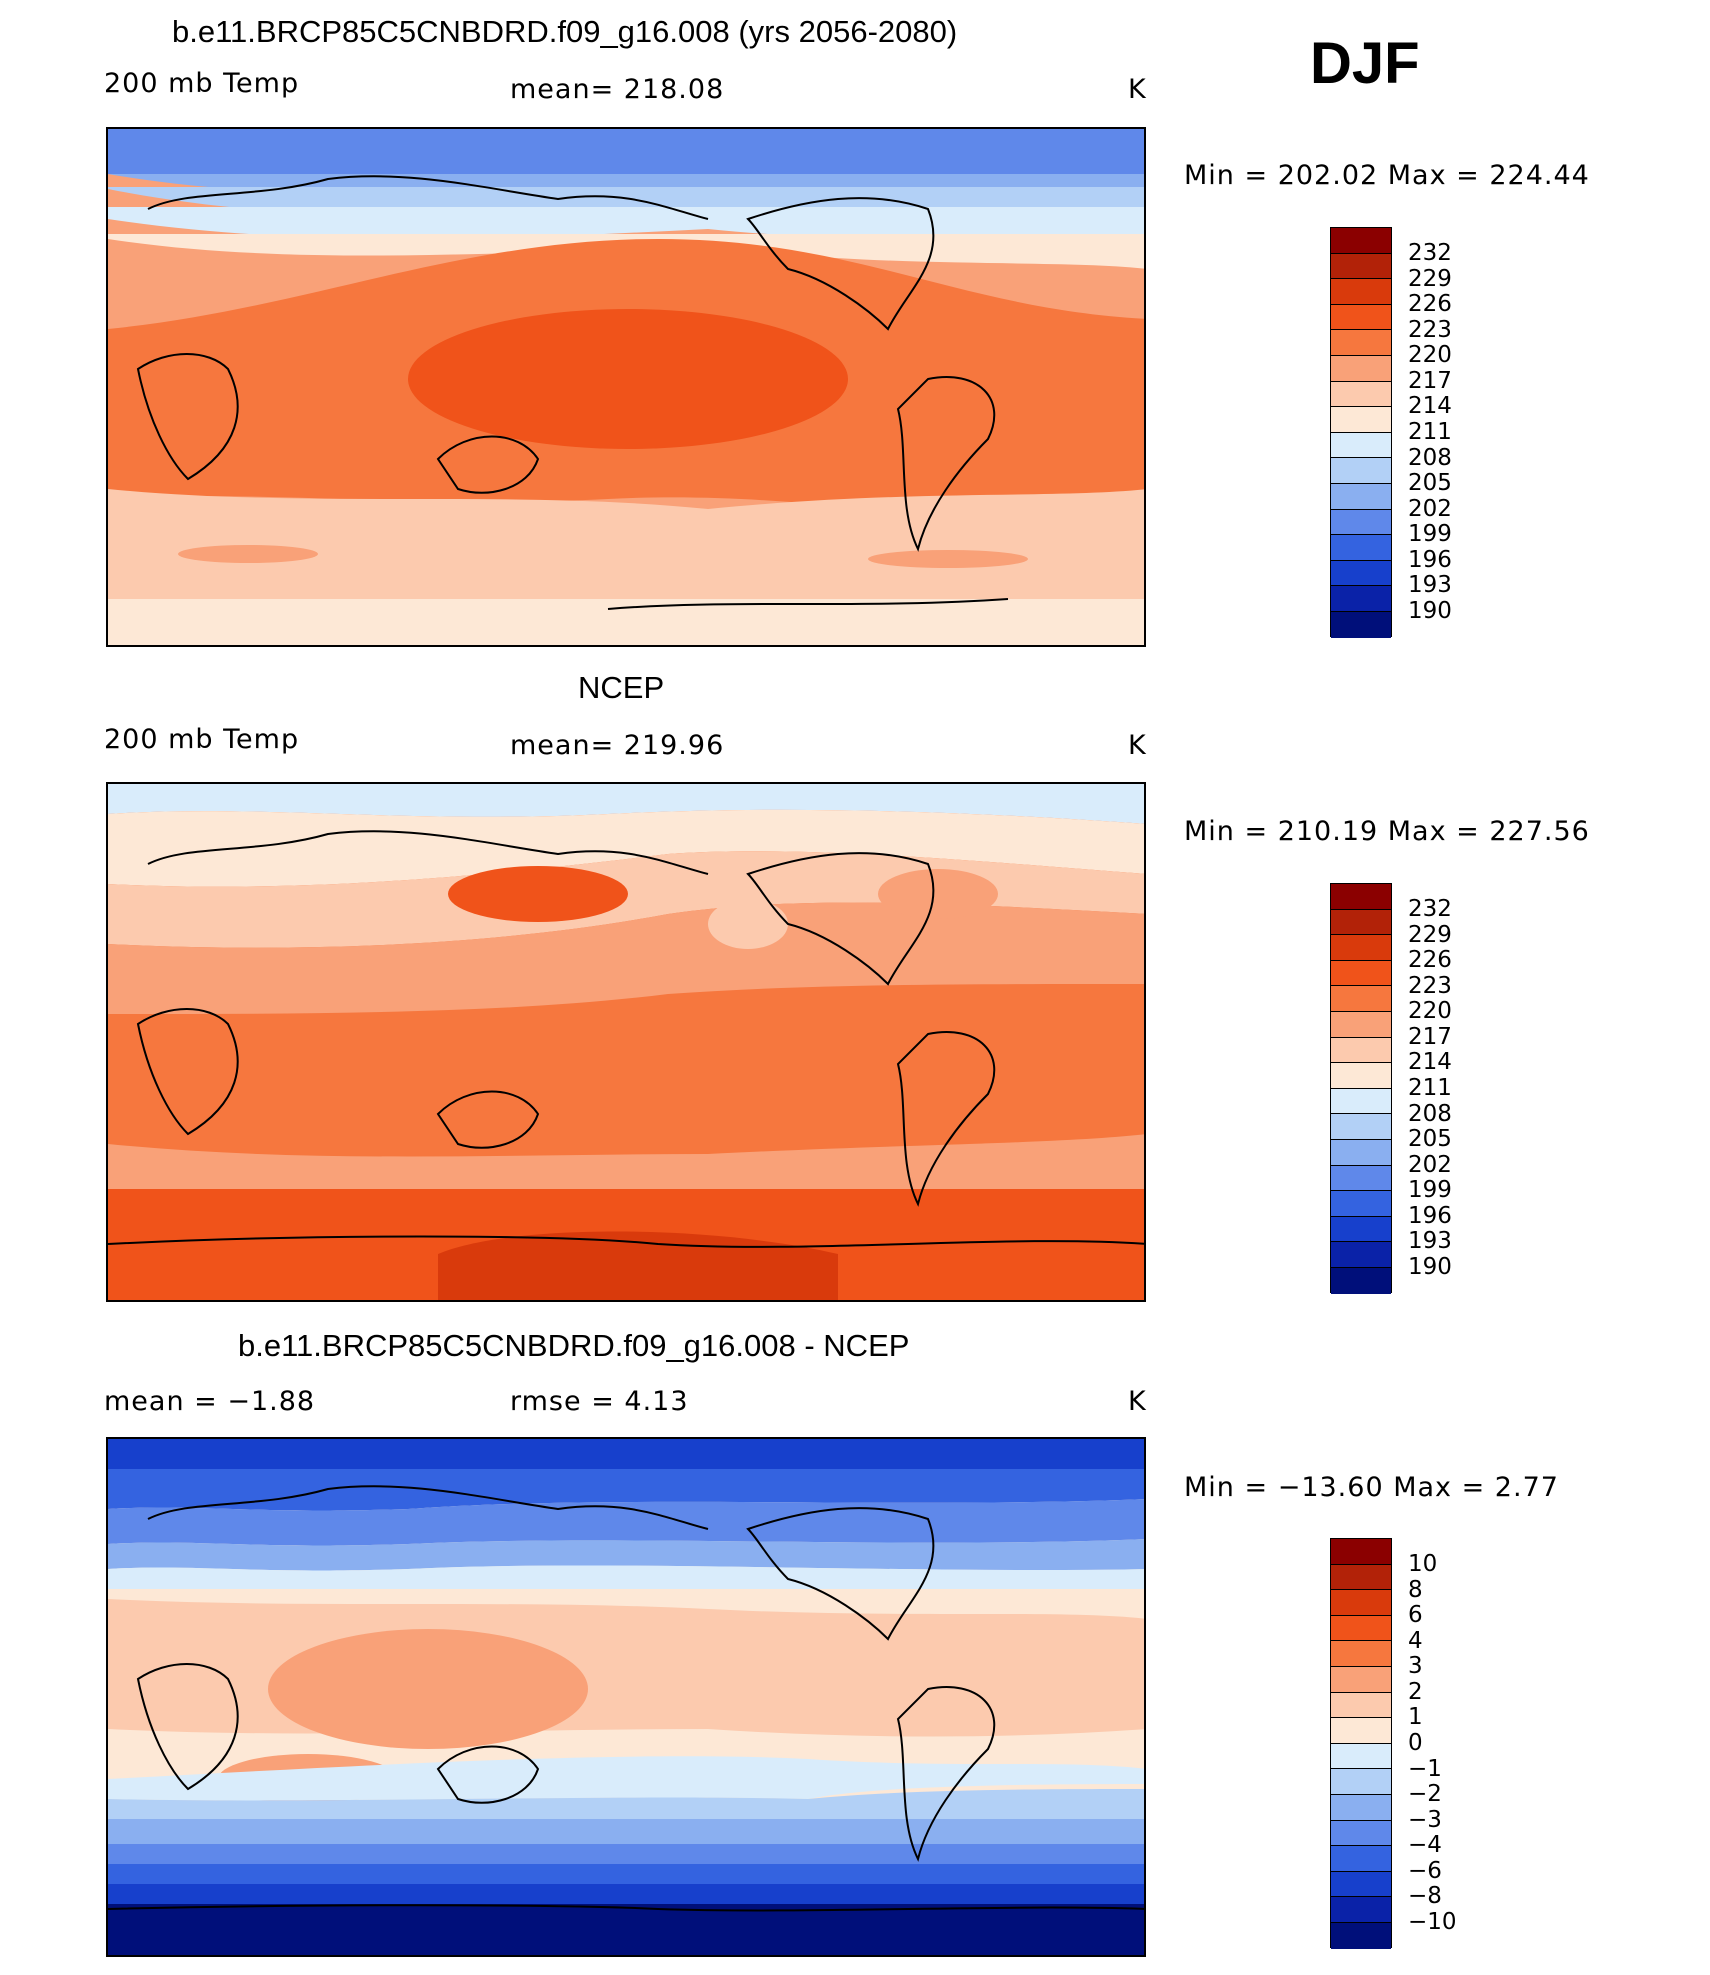 The image size is (1710, 1975). Describe the element at coordinates (1425, 1794) in the screenshot. I see `colorbar-label: −2` at that location.